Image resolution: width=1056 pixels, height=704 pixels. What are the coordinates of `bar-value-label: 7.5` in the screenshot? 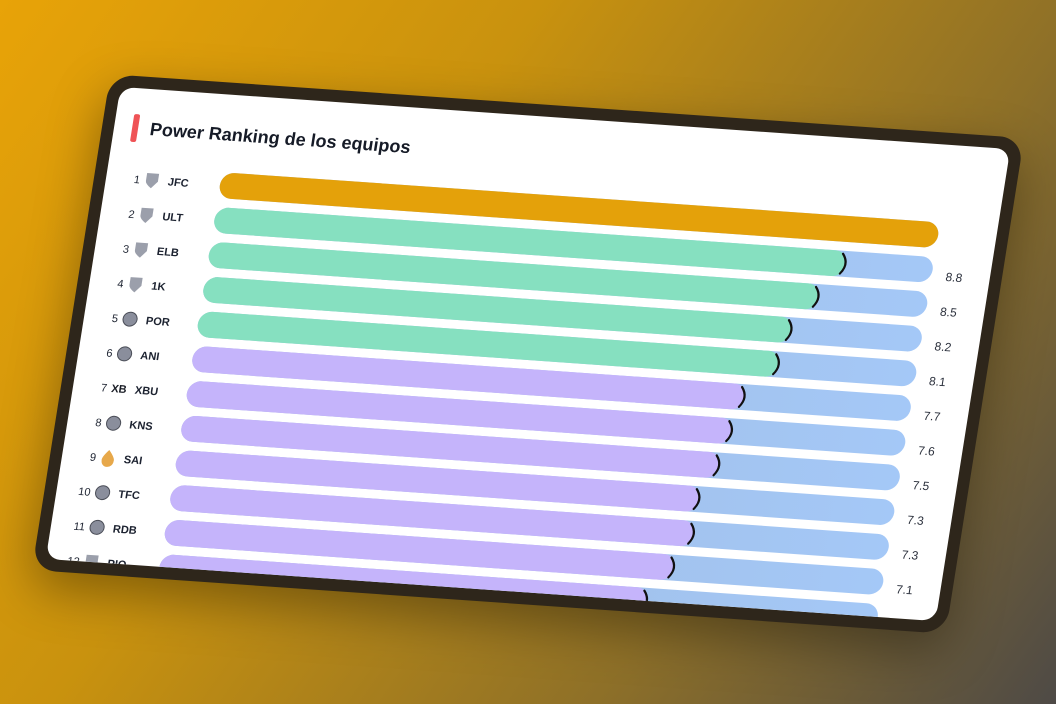 It's located at (921, 485).